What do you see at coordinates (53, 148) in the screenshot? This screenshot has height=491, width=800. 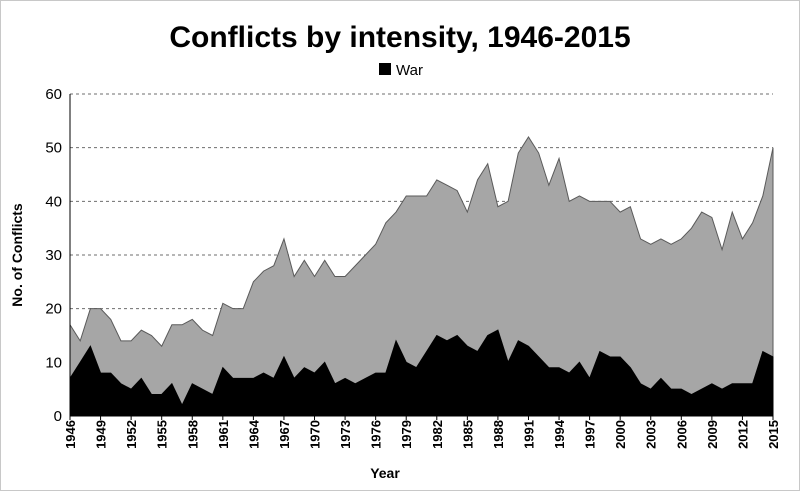 I see `y-tick-label: 50` at bounding box center [53, 148].